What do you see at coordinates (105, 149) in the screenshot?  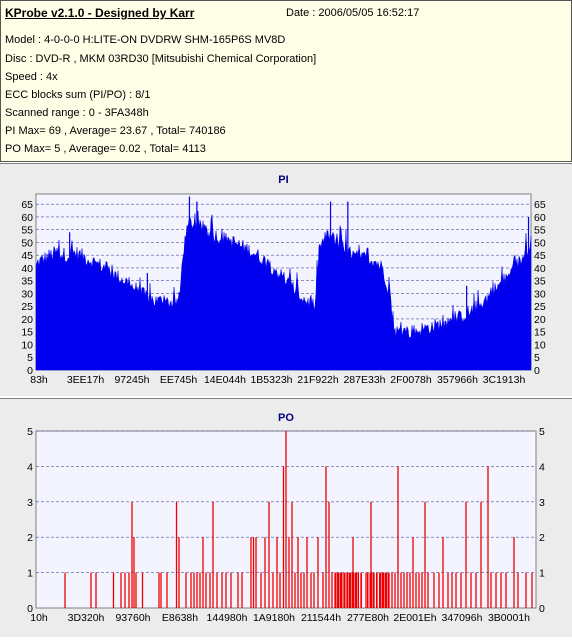 I see `info-po-stats: PO Max= 5 , Average= 0.02 , Total= 4113` at bounding box center [105, 149].